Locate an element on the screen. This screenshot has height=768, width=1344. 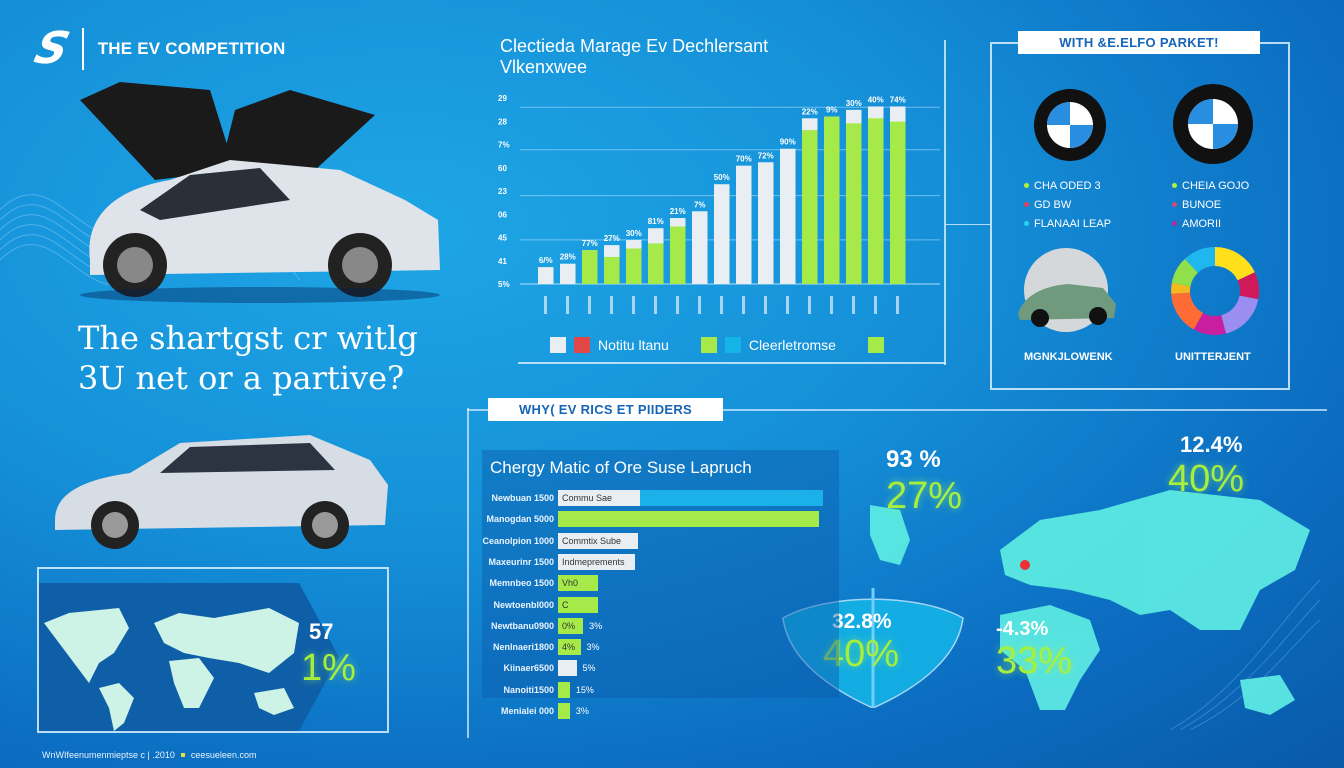
hbar-row-label: Memnbeo 1500 is located at coordinates (521, 583).